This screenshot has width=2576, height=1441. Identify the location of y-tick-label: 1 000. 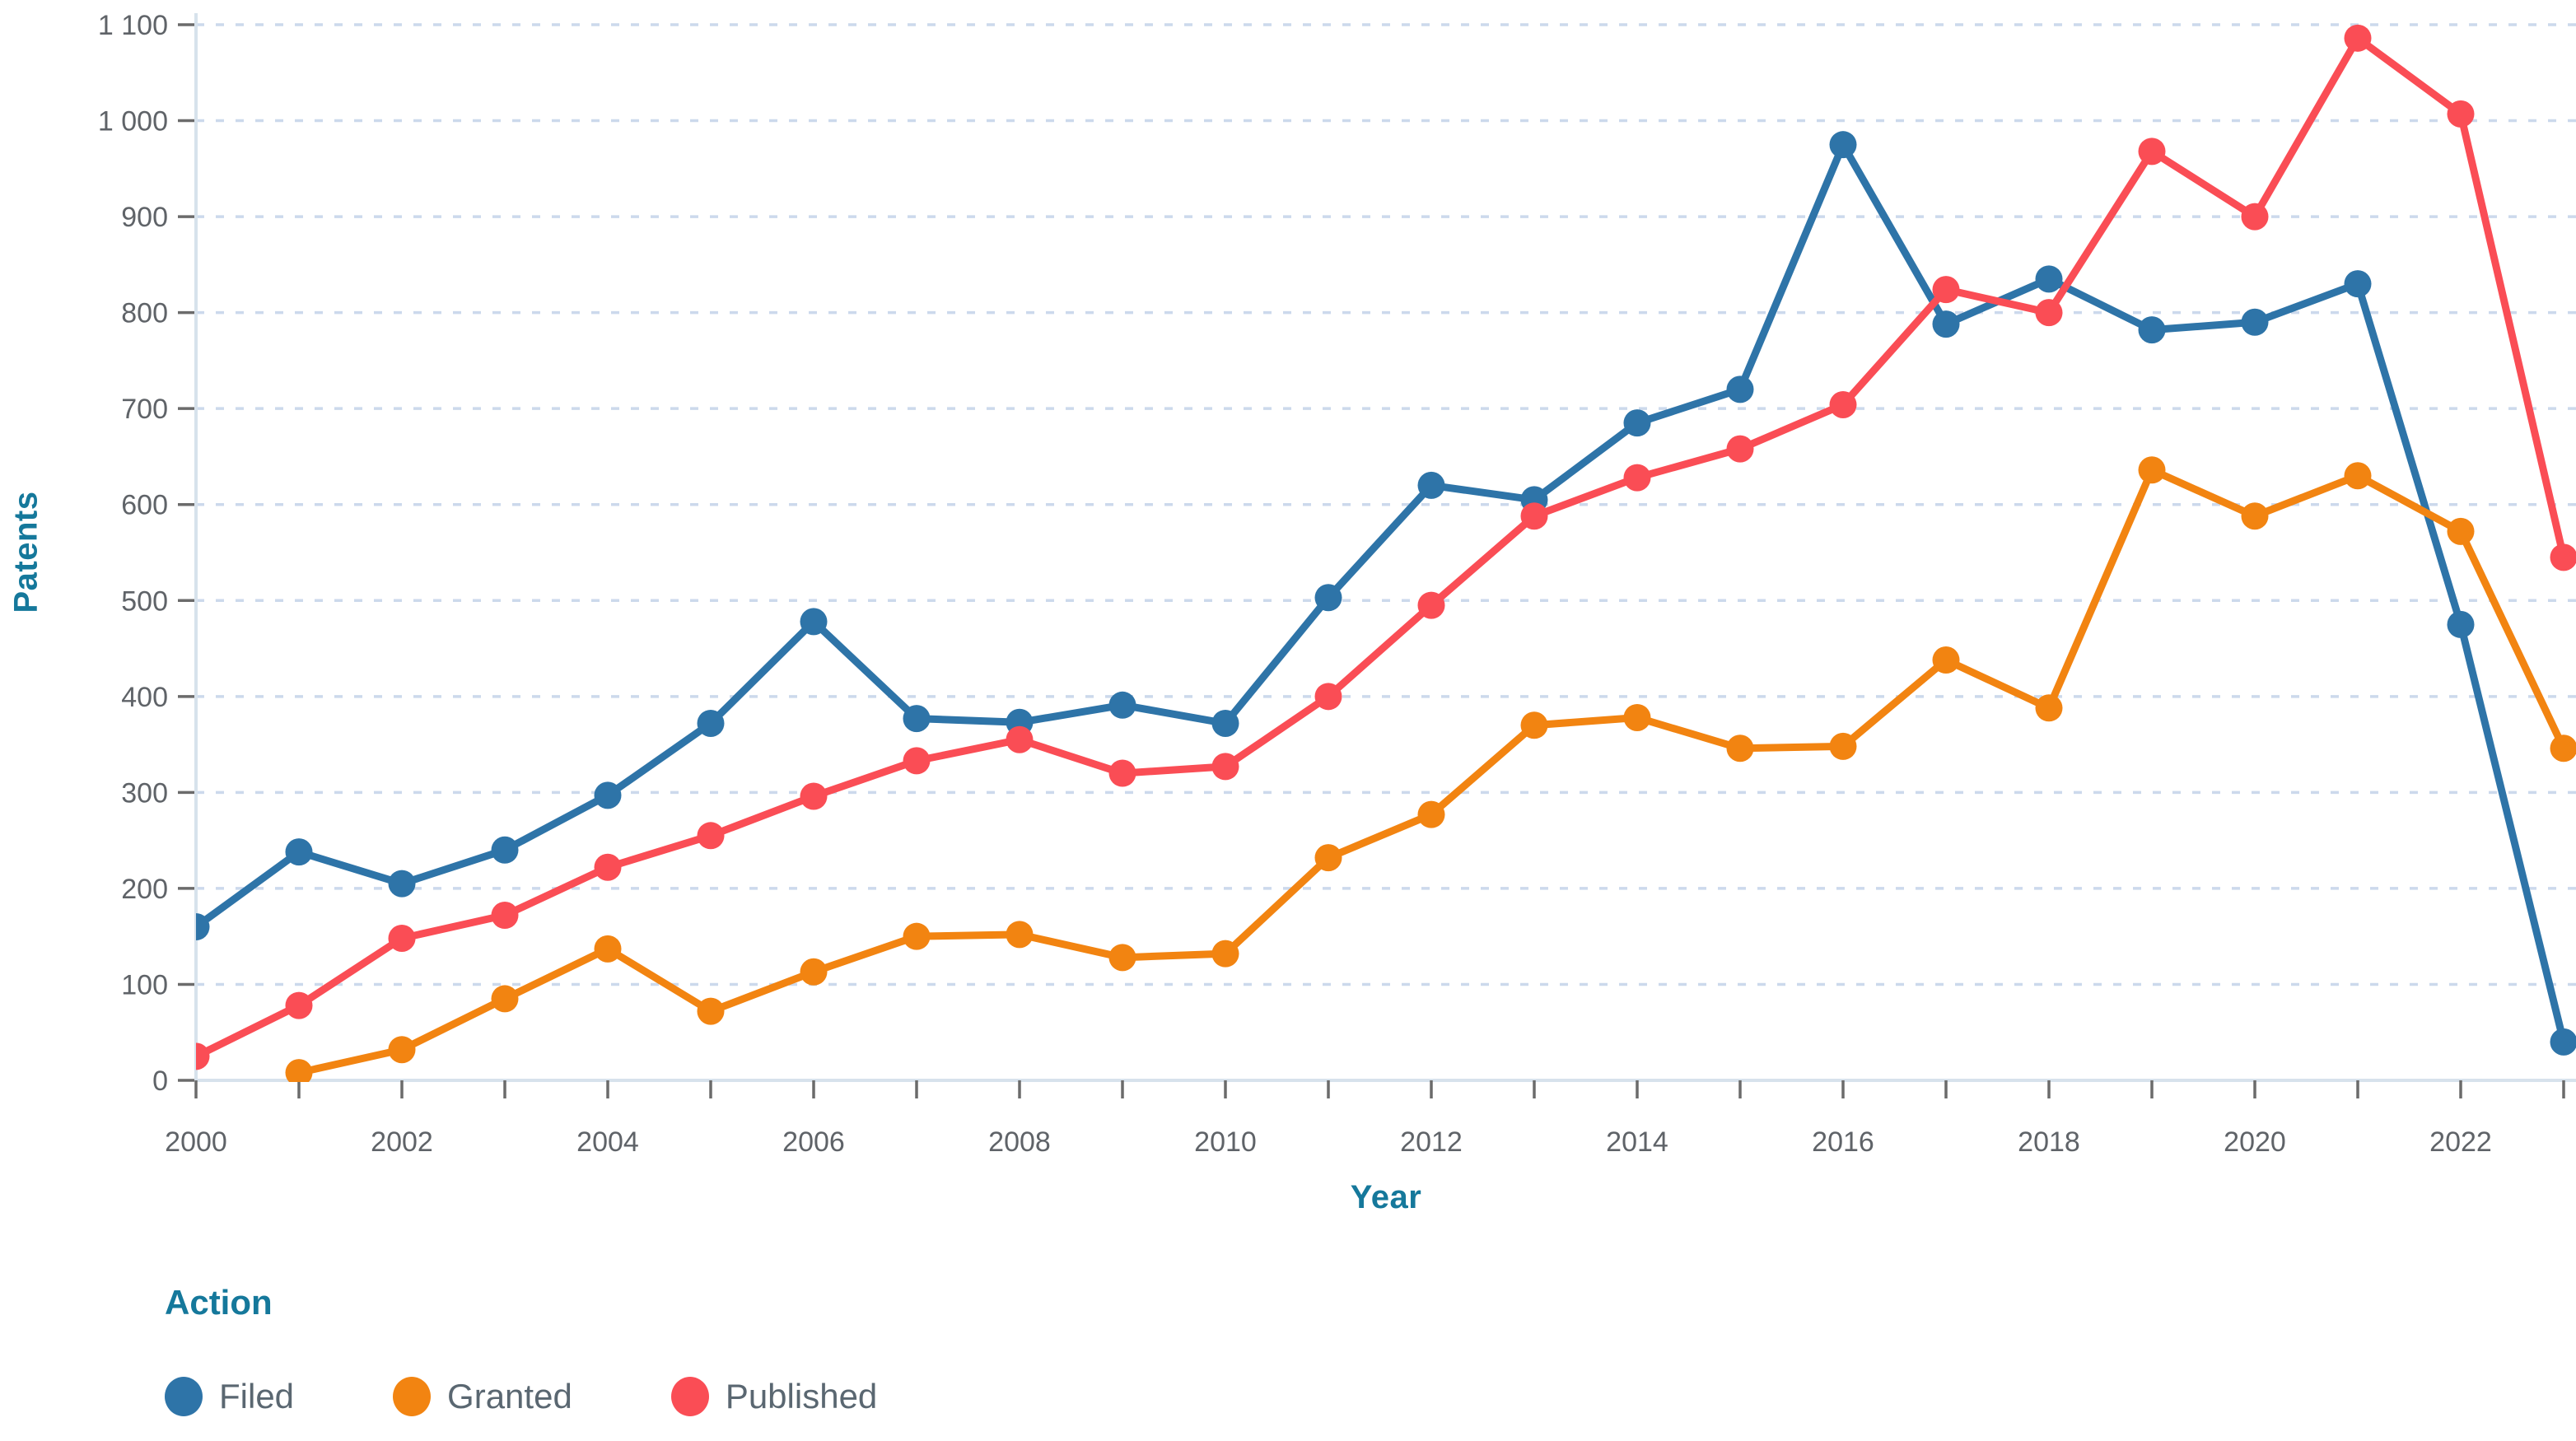
(133, 122).